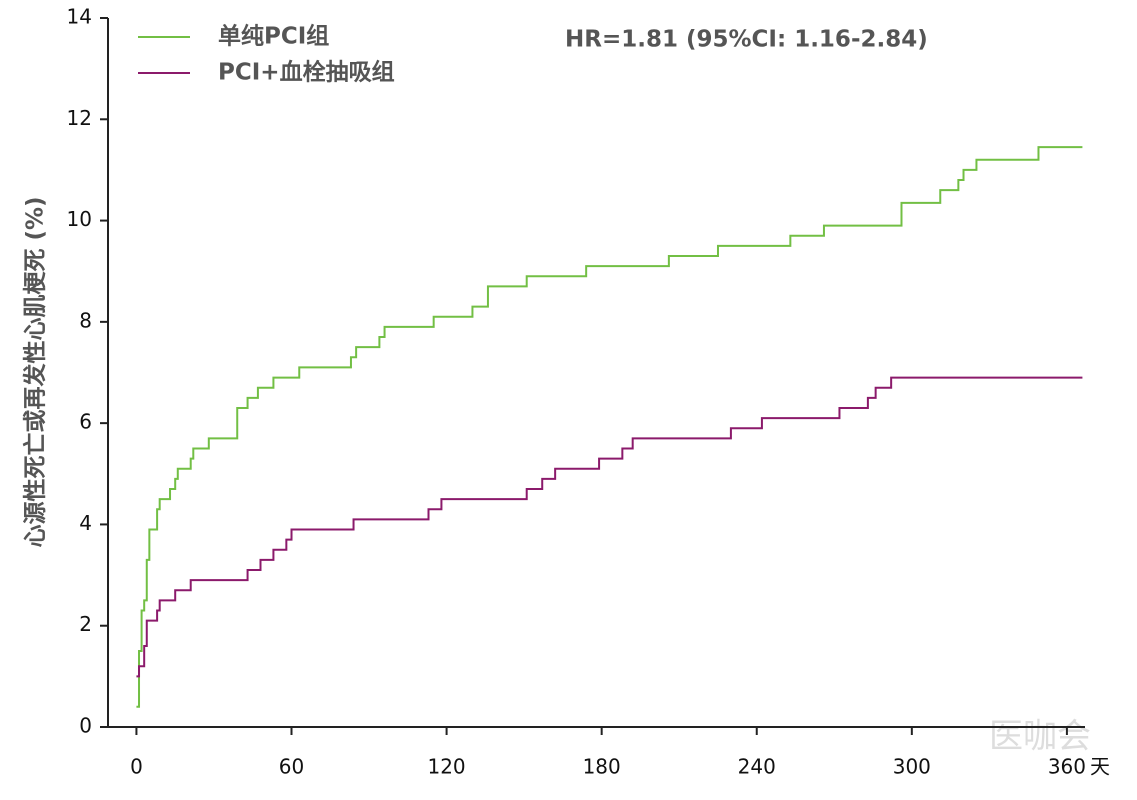 This screenshot has height=800, width=1137. Describe the element at coordinates (912, 767) in the screenshot. I see `x-tick-label: 300` at that location.